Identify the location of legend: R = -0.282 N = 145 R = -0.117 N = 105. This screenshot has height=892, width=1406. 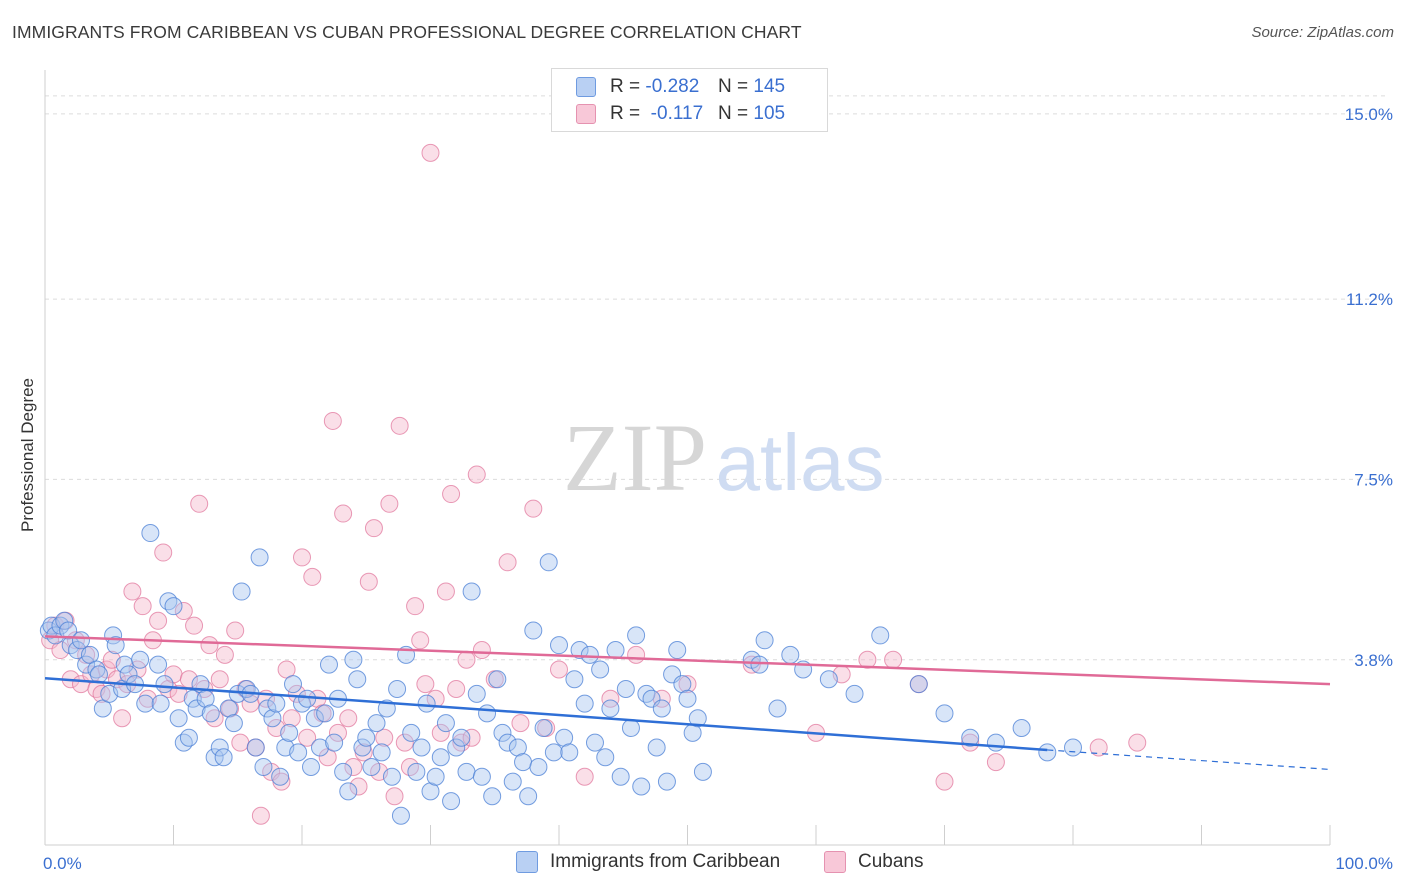
(689, 100).